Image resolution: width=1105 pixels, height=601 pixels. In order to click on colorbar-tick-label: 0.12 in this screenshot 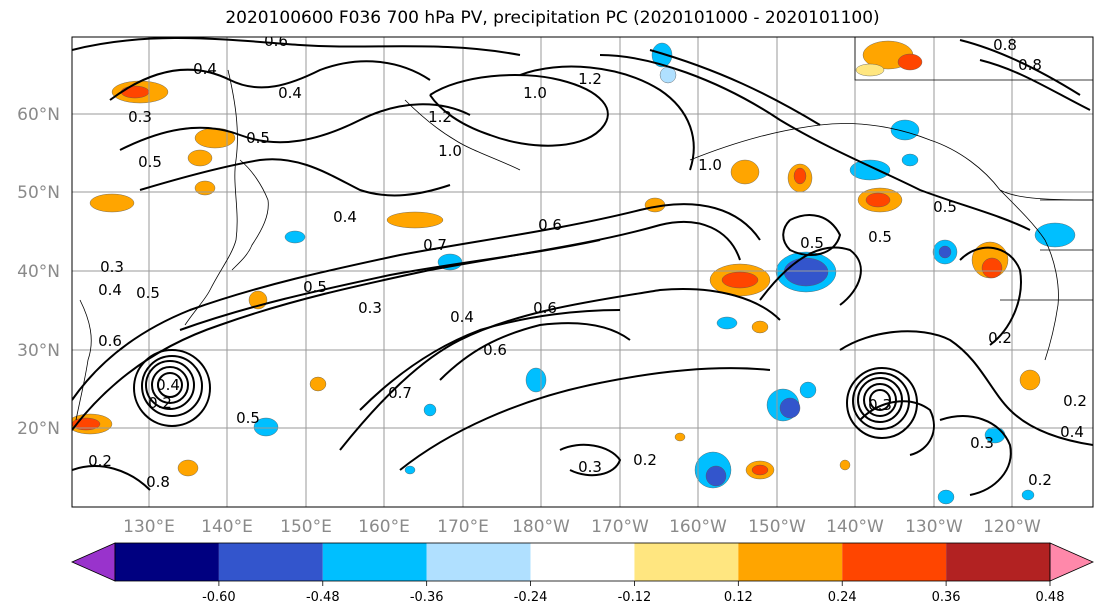, I will do `click(738, 595)`.